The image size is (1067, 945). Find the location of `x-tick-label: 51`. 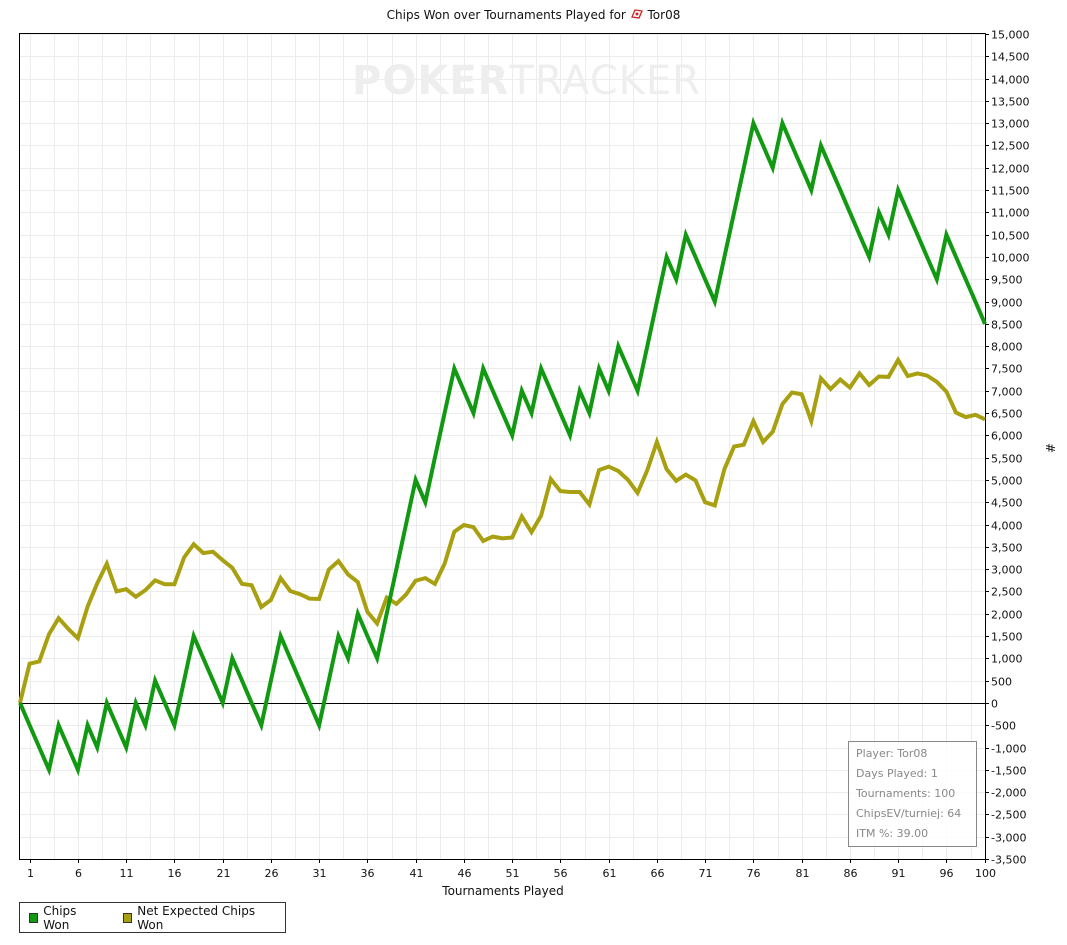

x-tick-label: 51 is located at coordinates (513, 873).